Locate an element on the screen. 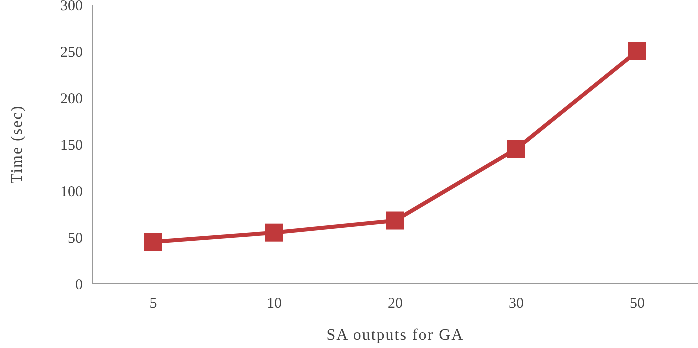 Image resolution: width=698 pixels, height=348 pixels. y-tick-label: 200 is located at coordinates (71, 99).